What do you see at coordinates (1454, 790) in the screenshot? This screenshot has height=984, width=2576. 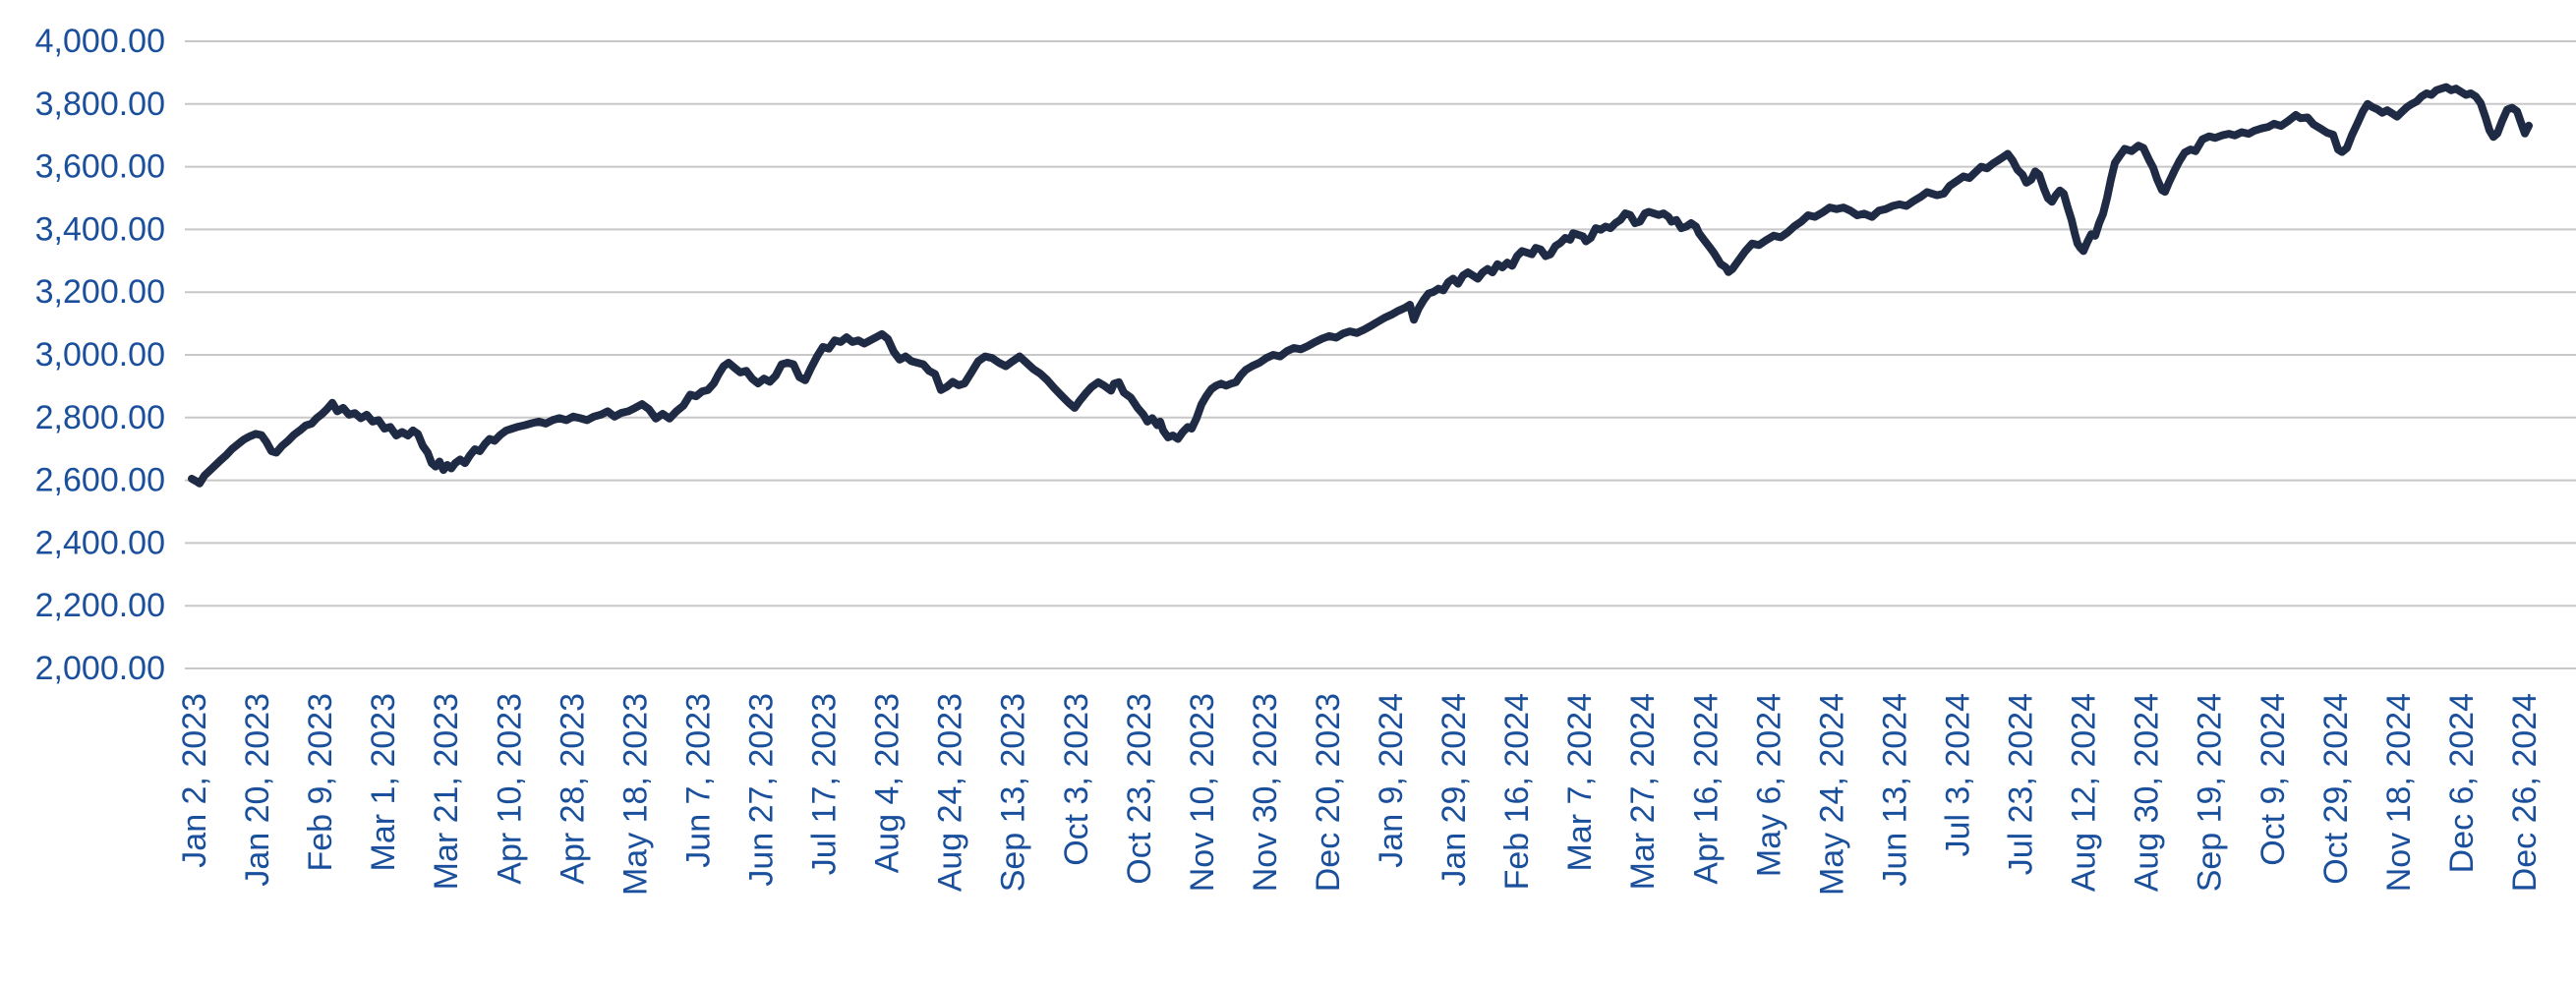 I see `x-tick-label: Jan 29, 2024` at bounding box center [1454, 790].